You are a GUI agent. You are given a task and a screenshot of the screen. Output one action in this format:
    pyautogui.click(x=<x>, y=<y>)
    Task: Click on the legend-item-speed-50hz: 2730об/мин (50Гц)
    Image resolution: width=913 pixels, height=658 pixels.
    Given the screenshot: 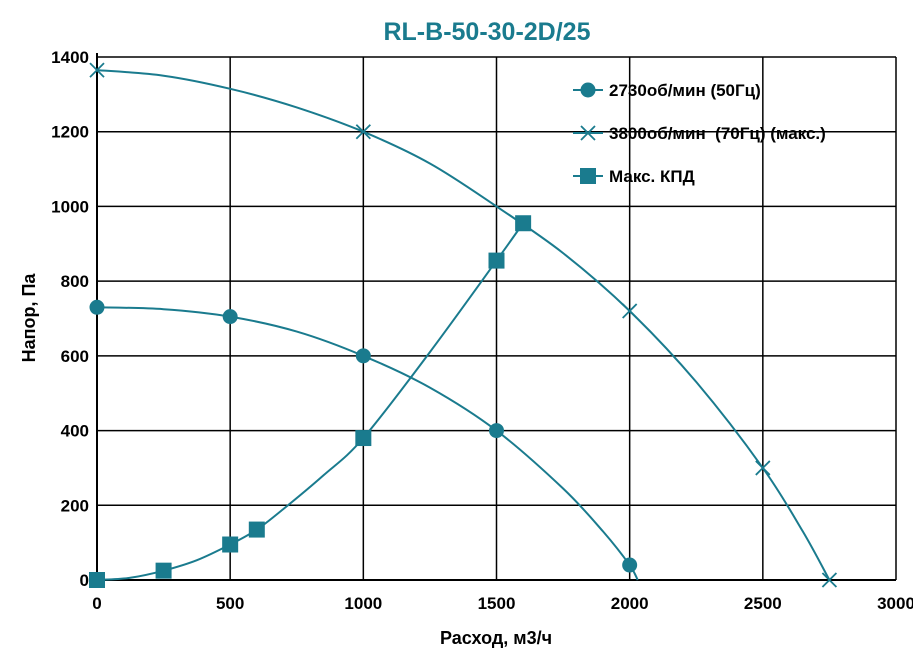 What is the action you would take?
    pyautogui.click(x=667, y=90)
    